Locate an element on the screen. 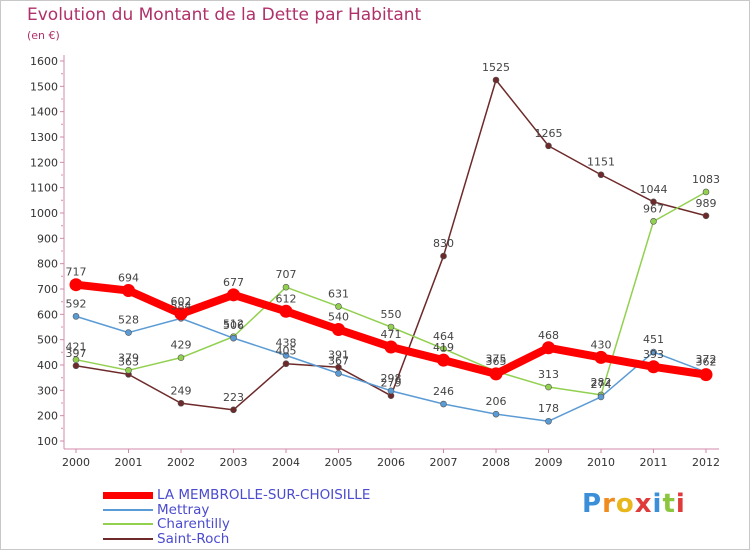 This screenshot has width=750, height=550. data-label: 1265 is located at coordinates (549, 133).